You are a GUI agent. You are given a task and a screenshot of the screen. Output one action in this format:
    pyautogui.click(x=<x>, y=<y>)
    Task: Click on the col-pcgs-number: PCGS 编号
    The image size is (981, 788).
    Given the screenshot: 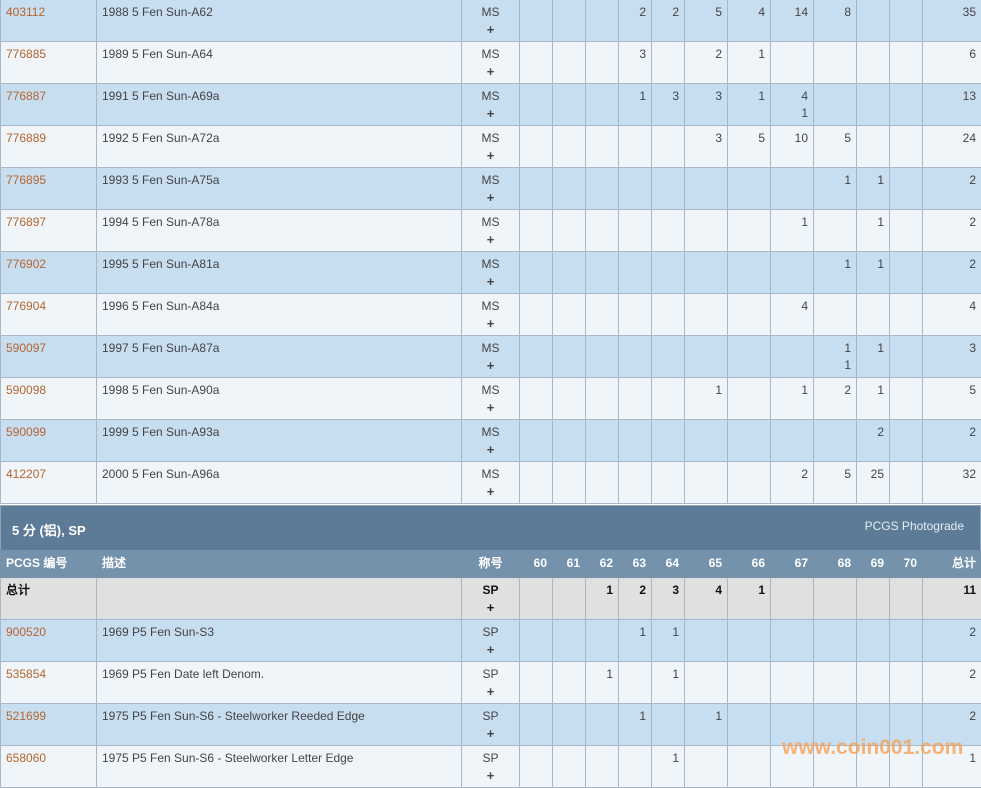 What is the action you would take?
    pyautogui.click(x=49, y=564)
    